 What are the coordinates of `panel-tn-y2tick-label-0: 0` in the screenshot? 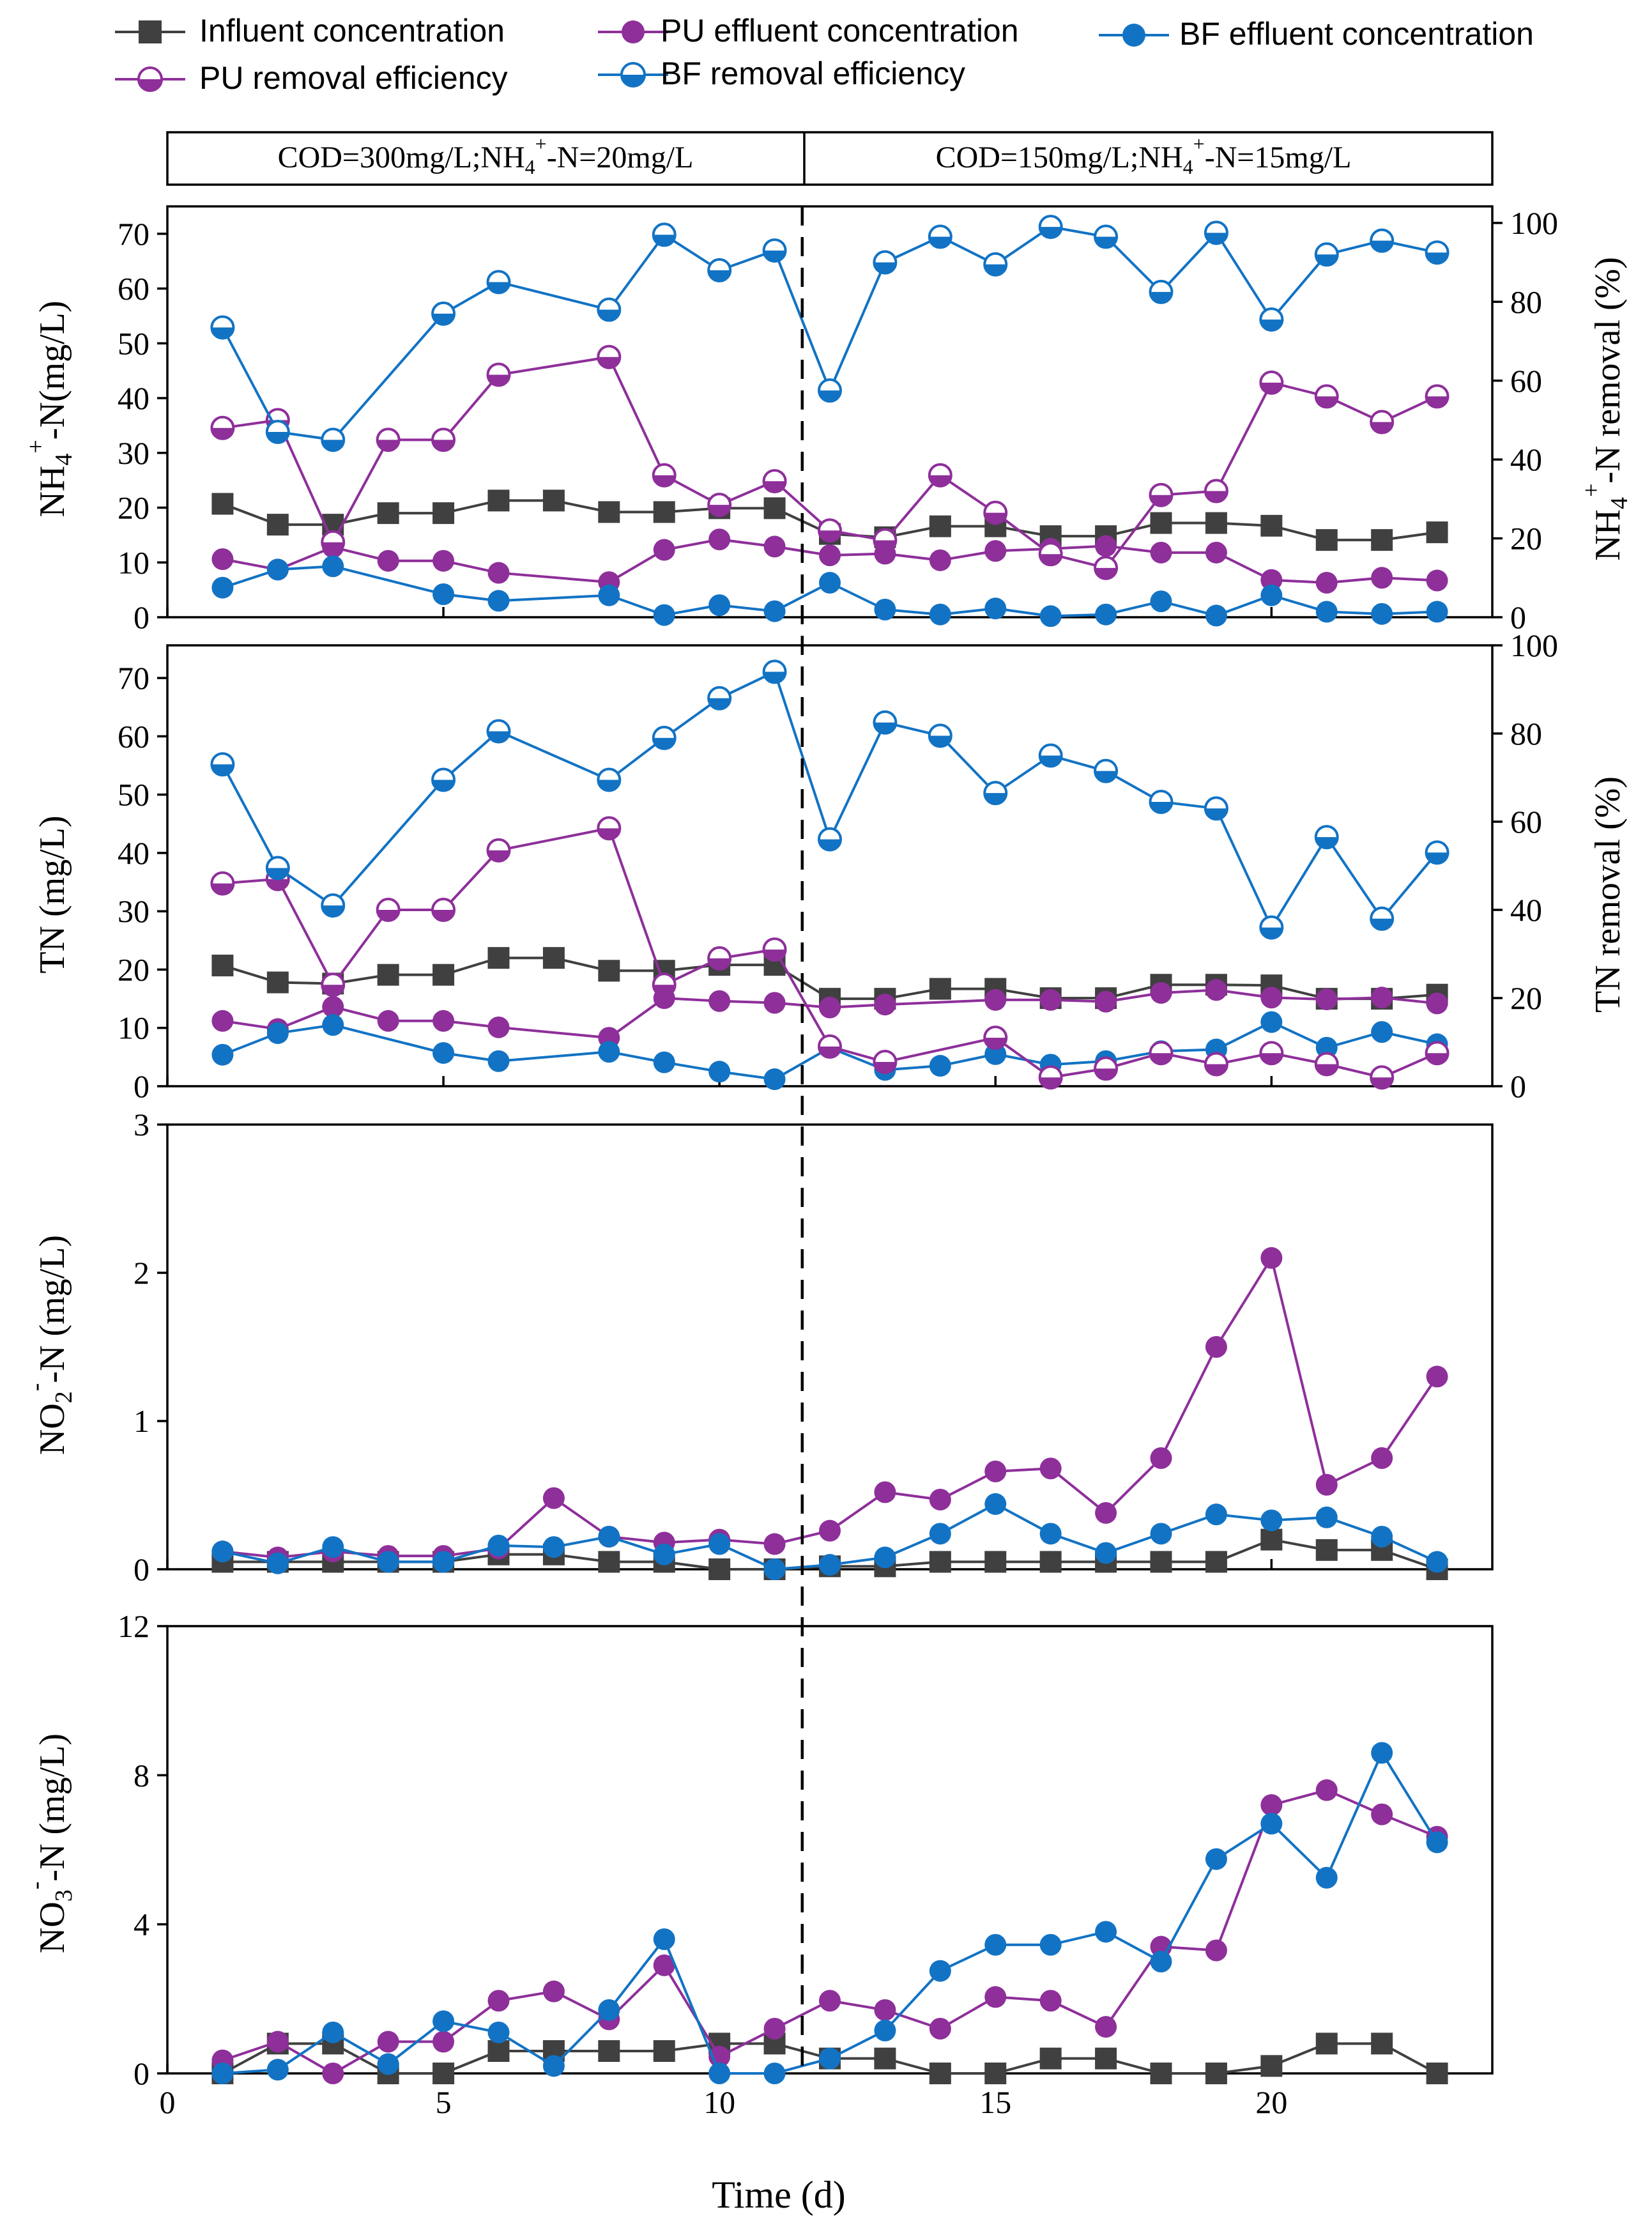 It's located at (1518, 1086).